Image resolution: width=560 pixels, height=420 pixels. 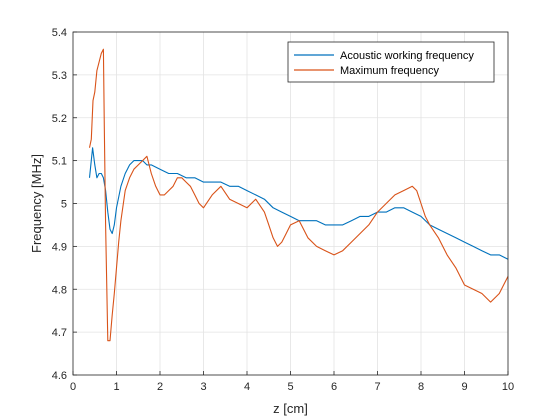 What do you see at coordinates (64, 205) in the screenshot?
I see `y-tick-label: 5` at bounding box center [64, 205].